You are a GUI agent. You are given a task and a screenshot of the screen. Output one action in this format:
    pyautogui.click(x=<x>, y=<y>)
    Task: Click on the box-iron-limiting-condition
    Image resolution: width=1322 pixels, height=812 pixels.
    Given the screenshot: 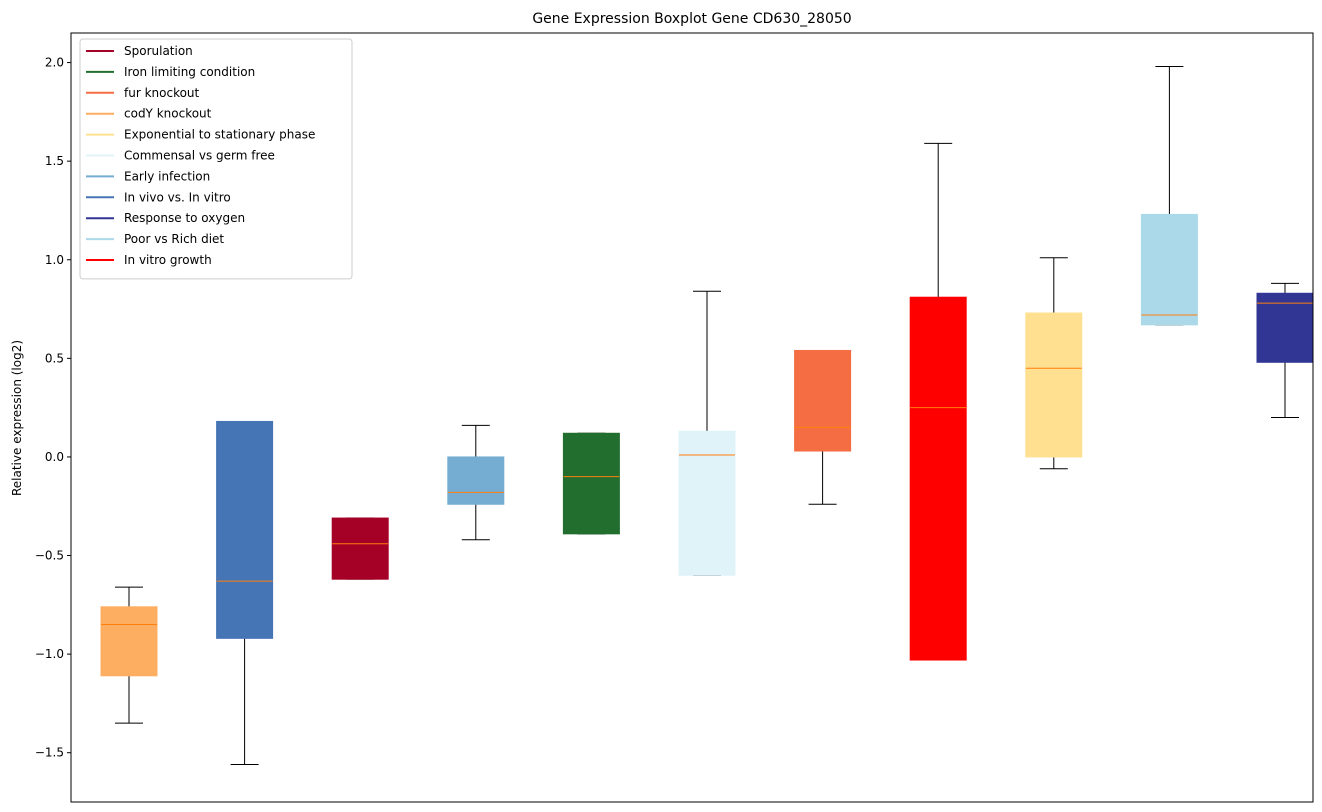 What is the action you would take?
    pyautogui.click(x=591, y=483)
    